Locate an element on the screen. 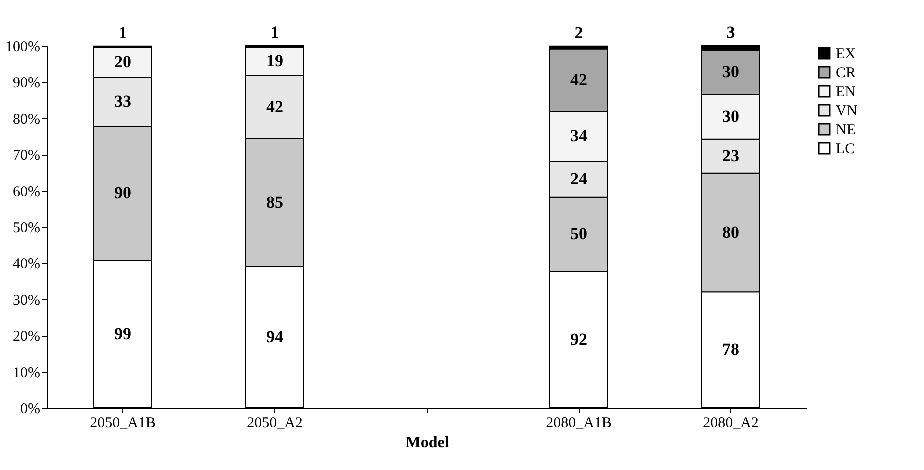  legend-label: CR is located at coordinates (846, 74).